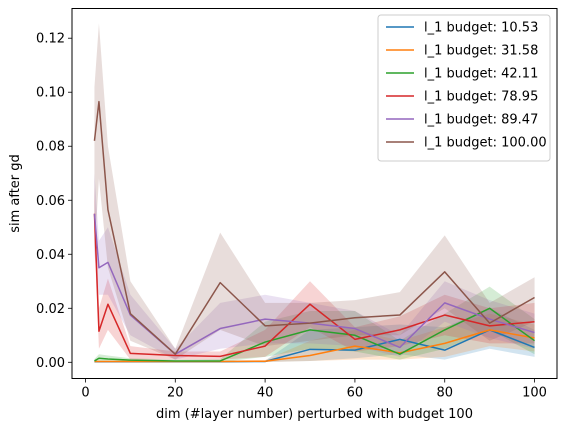 The width and height of the screenshot is (576, 432). Describe the element at coordinates (485, 143) in the screenshot. I see `legend-label: l_1 budget: 100.00` at that location.